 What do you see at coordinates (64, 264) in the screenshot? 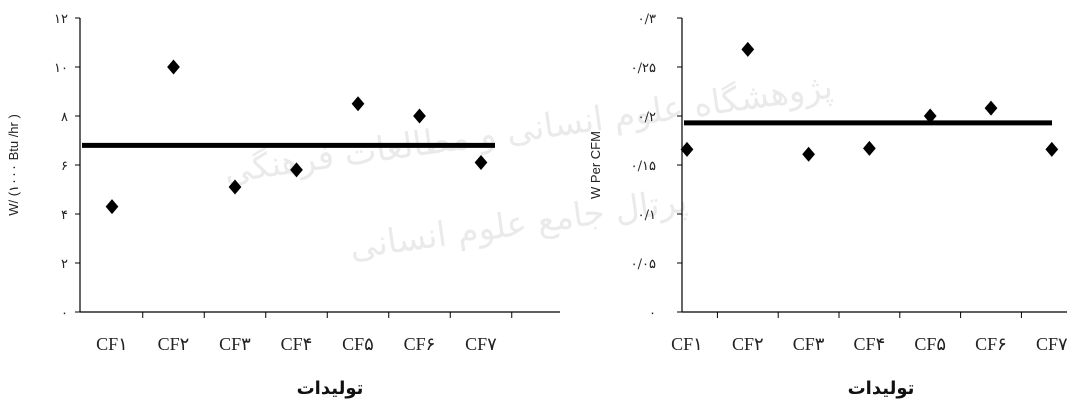
I see `y-tick-label: ۲` at bounding box center [64, 264].